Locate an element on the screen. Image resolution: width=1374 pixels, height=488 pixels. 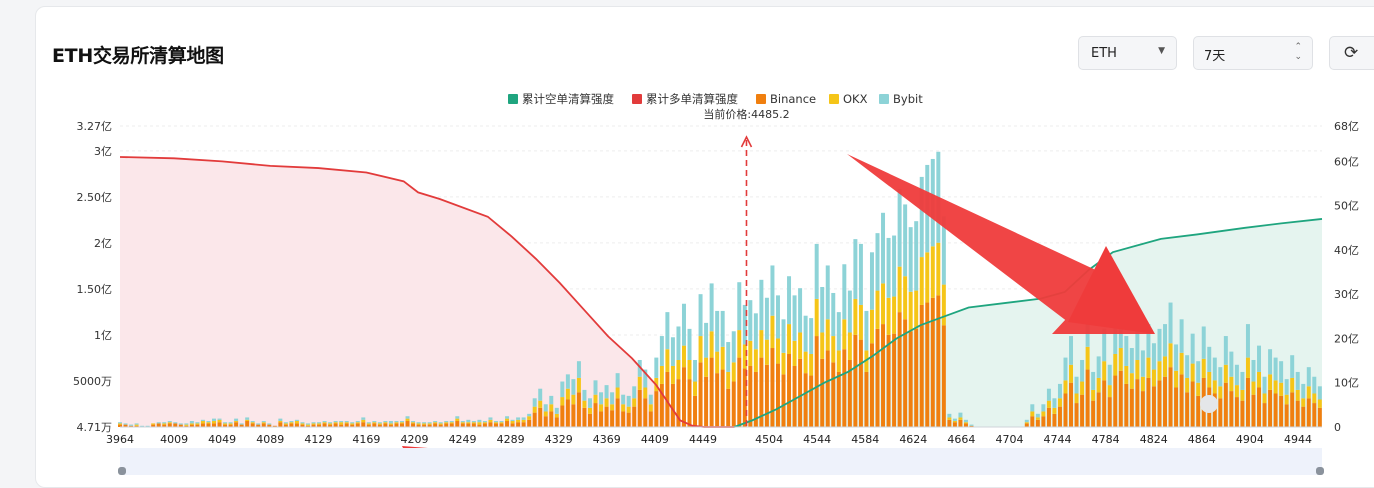
left-tick-label: 3亿 is located at coordinates (103, 151).